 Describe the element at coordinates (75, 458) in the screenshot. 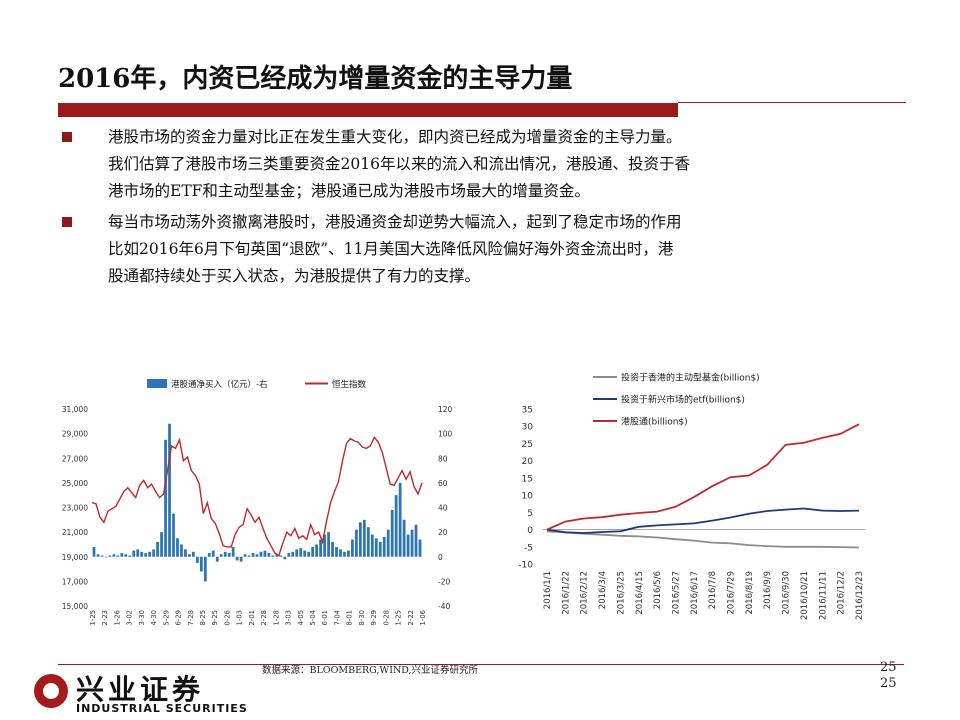

I see `y-left-tick-label: 27,000` at that location.